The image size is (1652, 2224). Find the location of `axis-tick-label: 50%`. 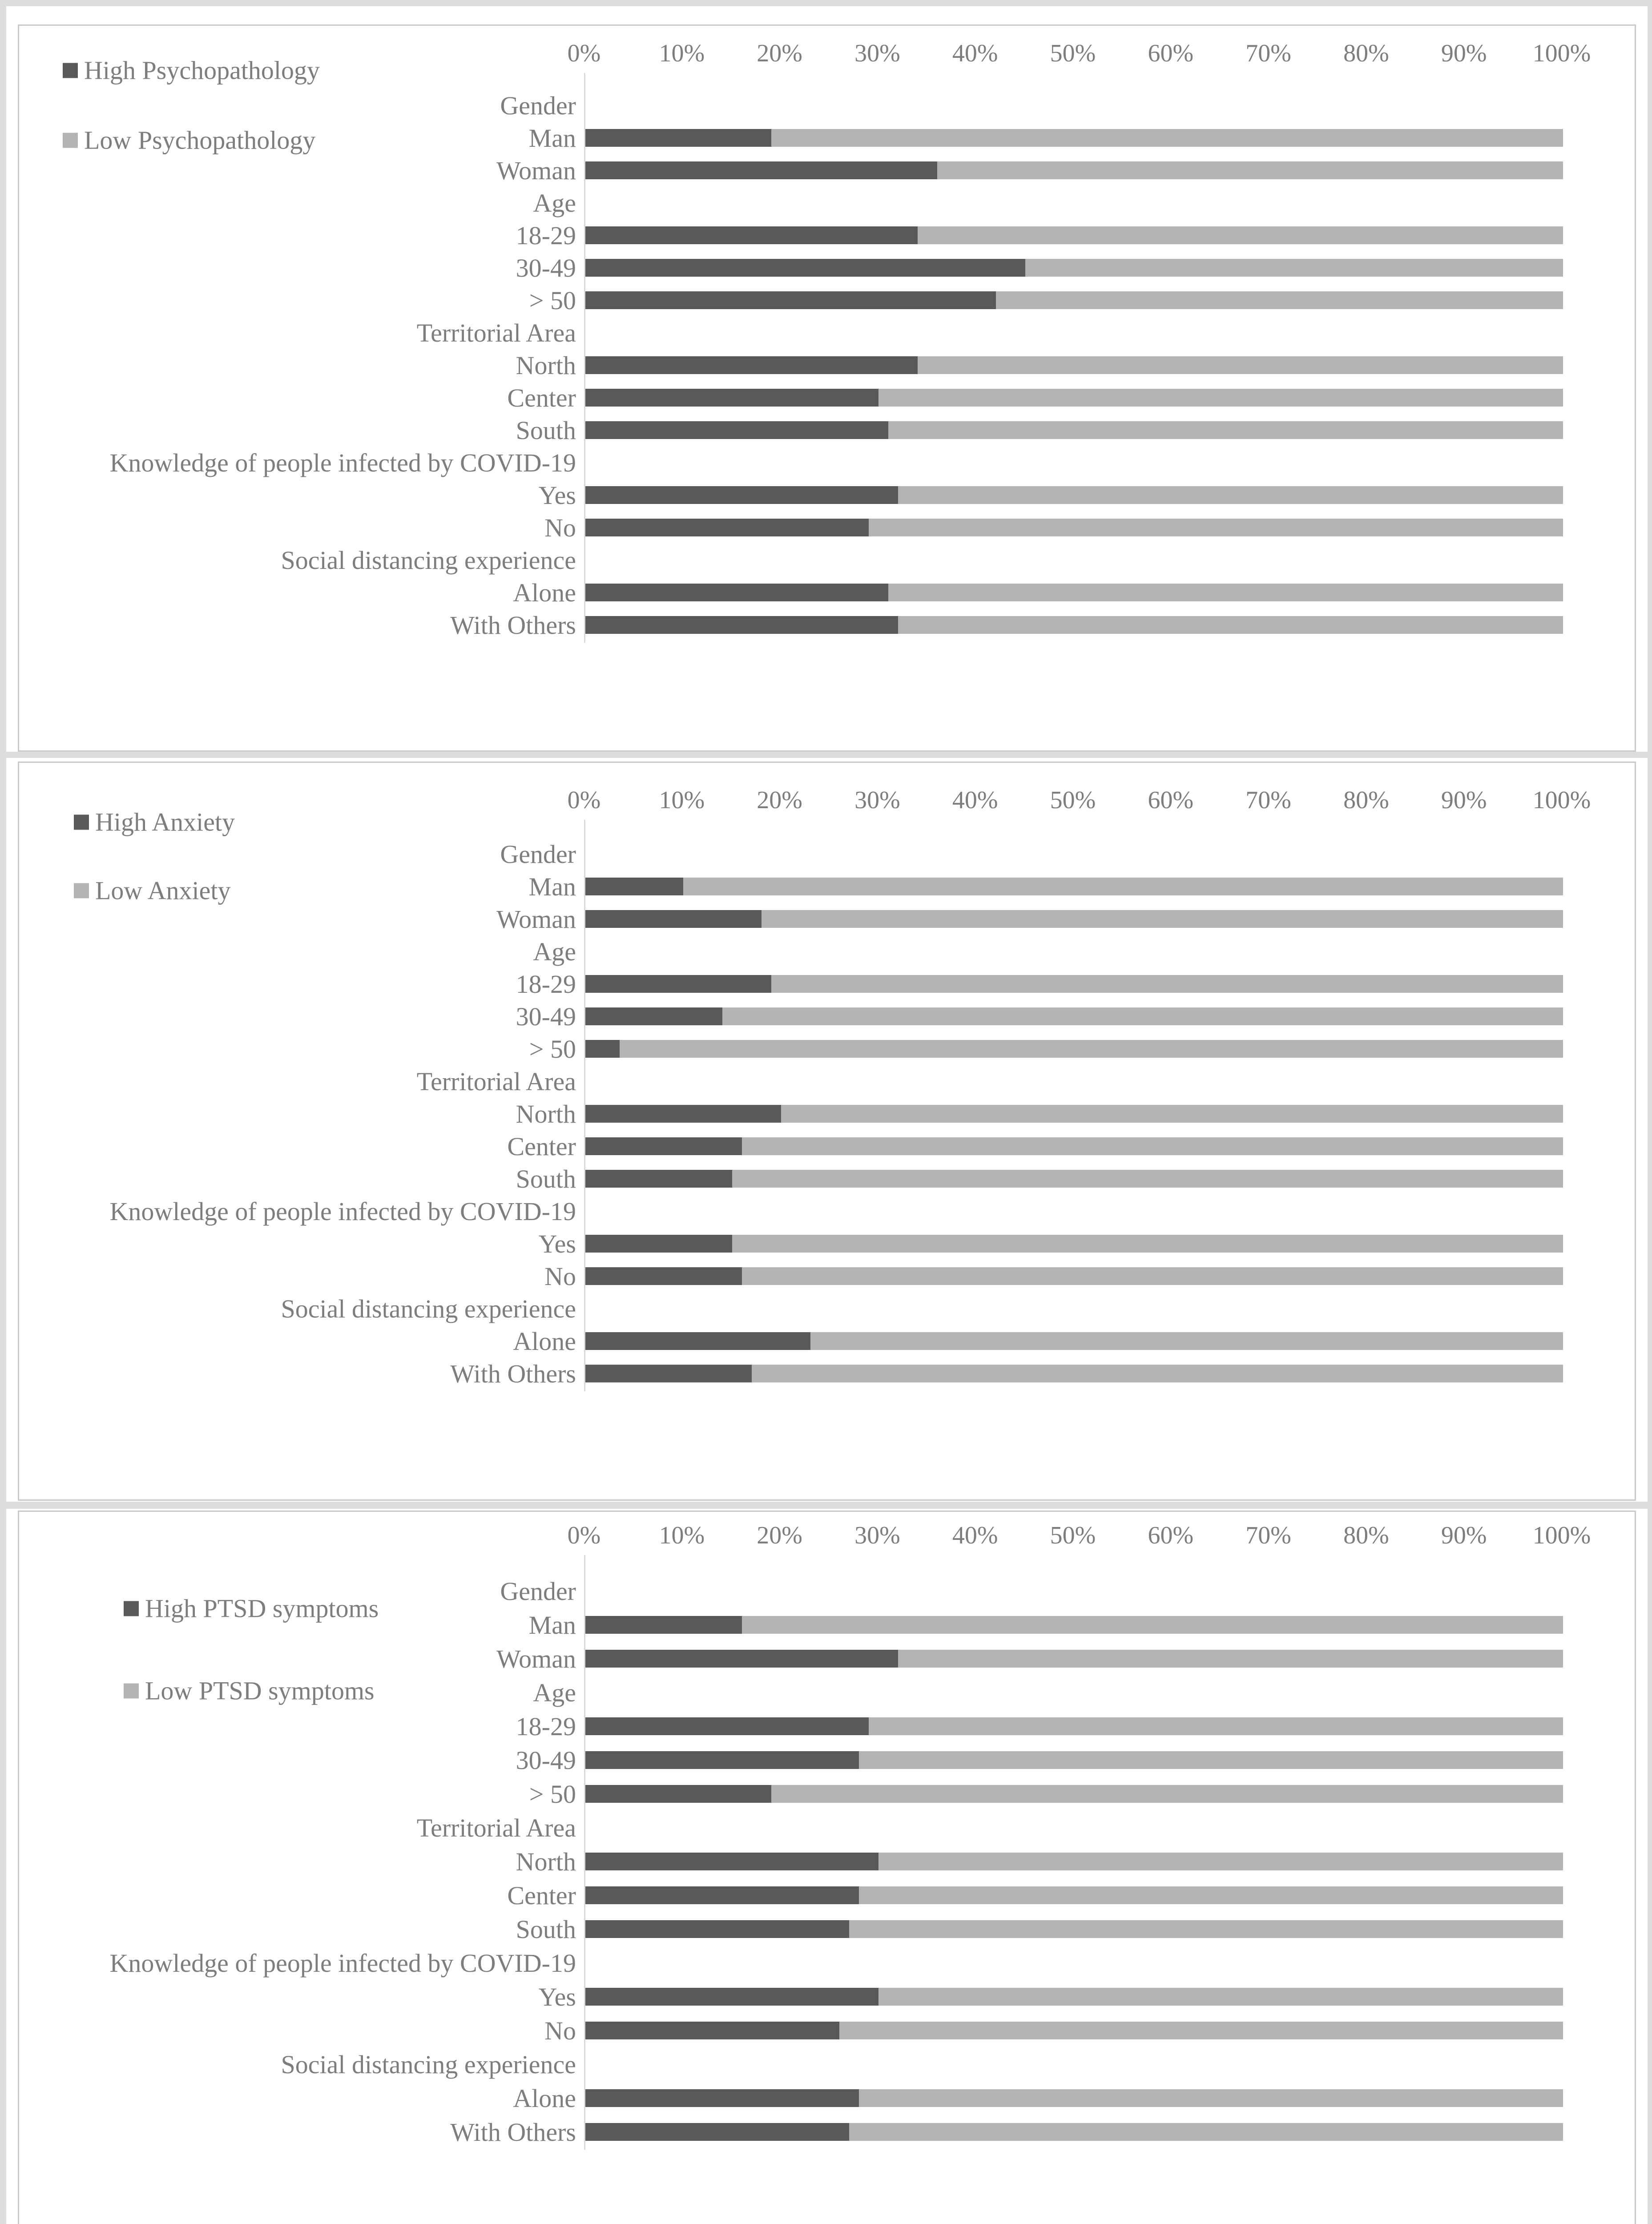

axis-tick-label: 50% is located at coordinates (1073, 1535).